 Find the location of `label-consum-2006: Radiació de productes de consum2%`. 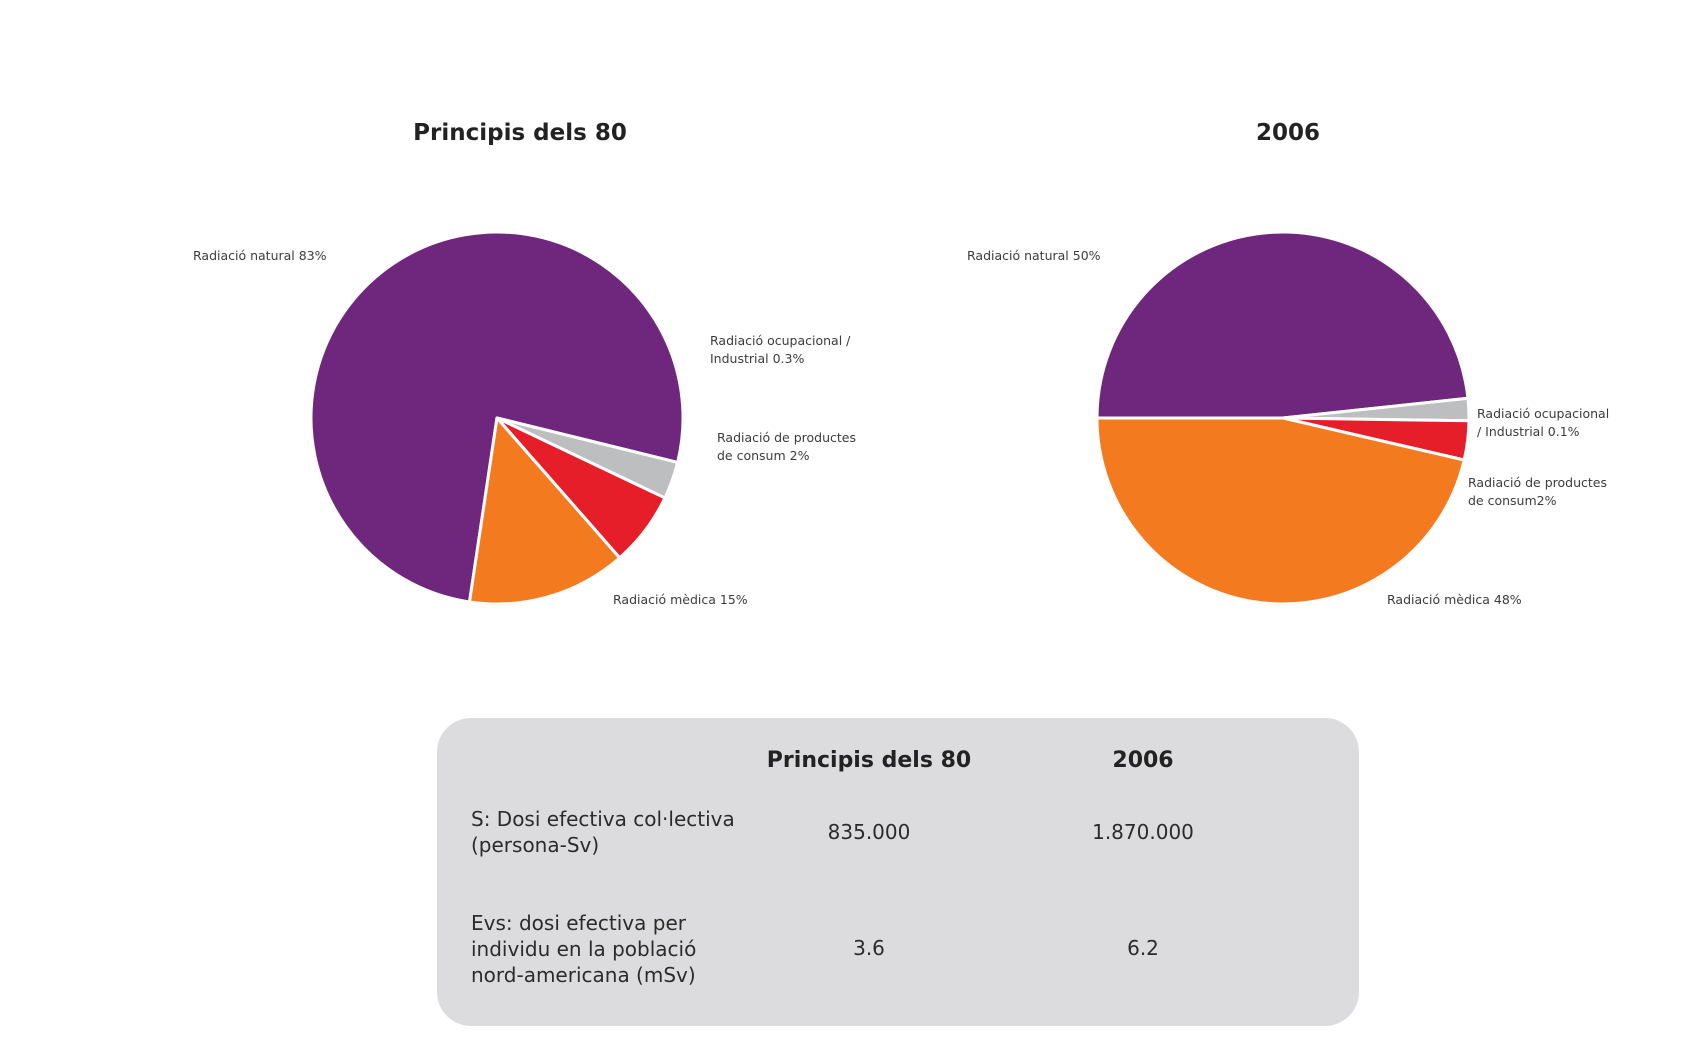

label-consum-2006: Radiació de productes de consum2% is located at coordinates (1537, 492).